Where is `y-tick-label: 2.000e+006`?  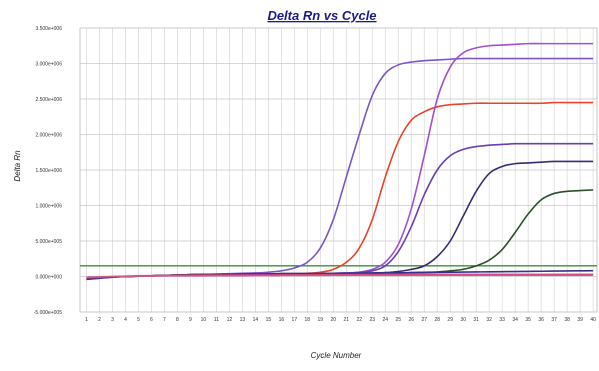
y-tick-label: 2.000e+006 is located at coordinates (48, 136).